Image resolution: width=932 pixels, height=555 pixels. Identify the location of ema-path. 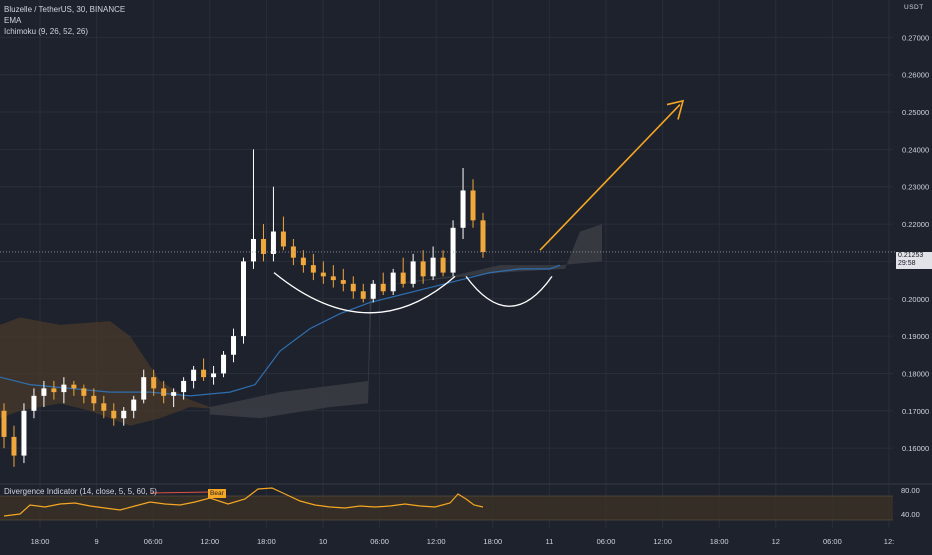
(280, 330).